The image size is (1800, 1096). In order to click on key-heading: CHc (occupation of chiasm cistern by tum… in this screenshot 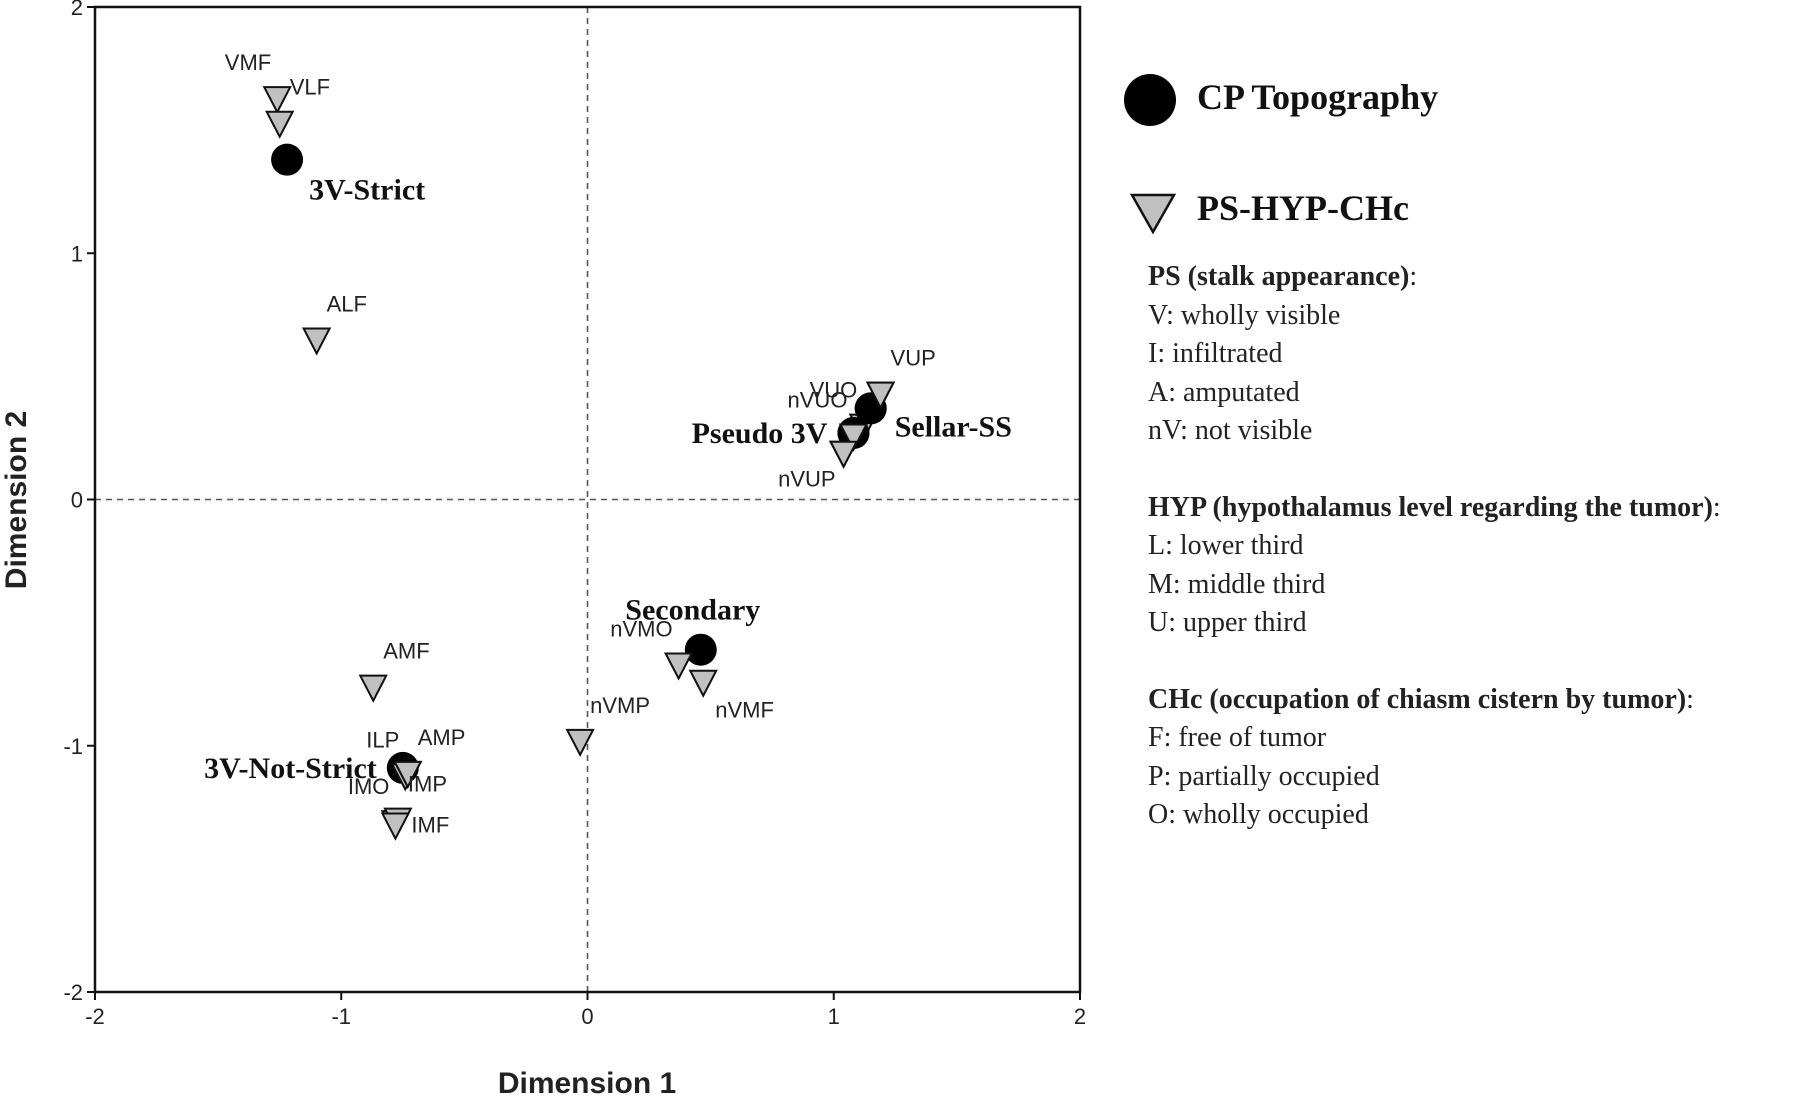, I will do `click(1417, 699)`.